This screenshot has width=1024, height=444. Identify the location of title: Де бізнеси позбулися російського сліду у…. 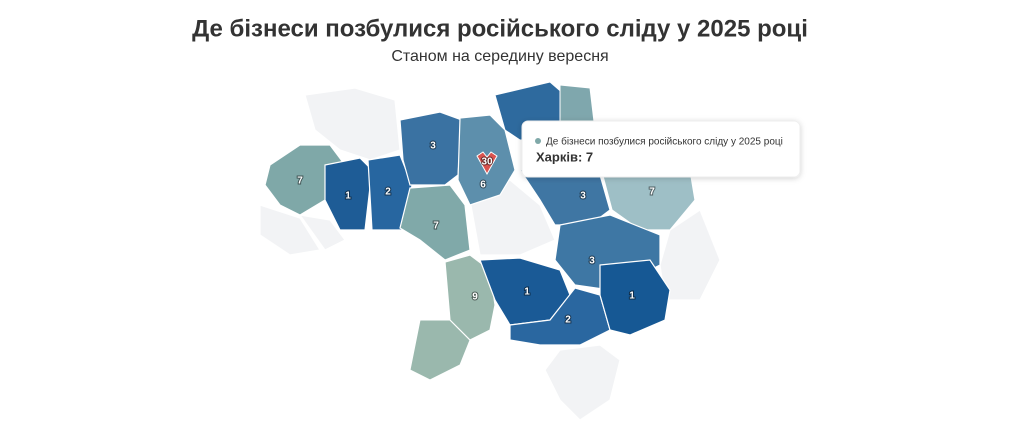
(500, 28).